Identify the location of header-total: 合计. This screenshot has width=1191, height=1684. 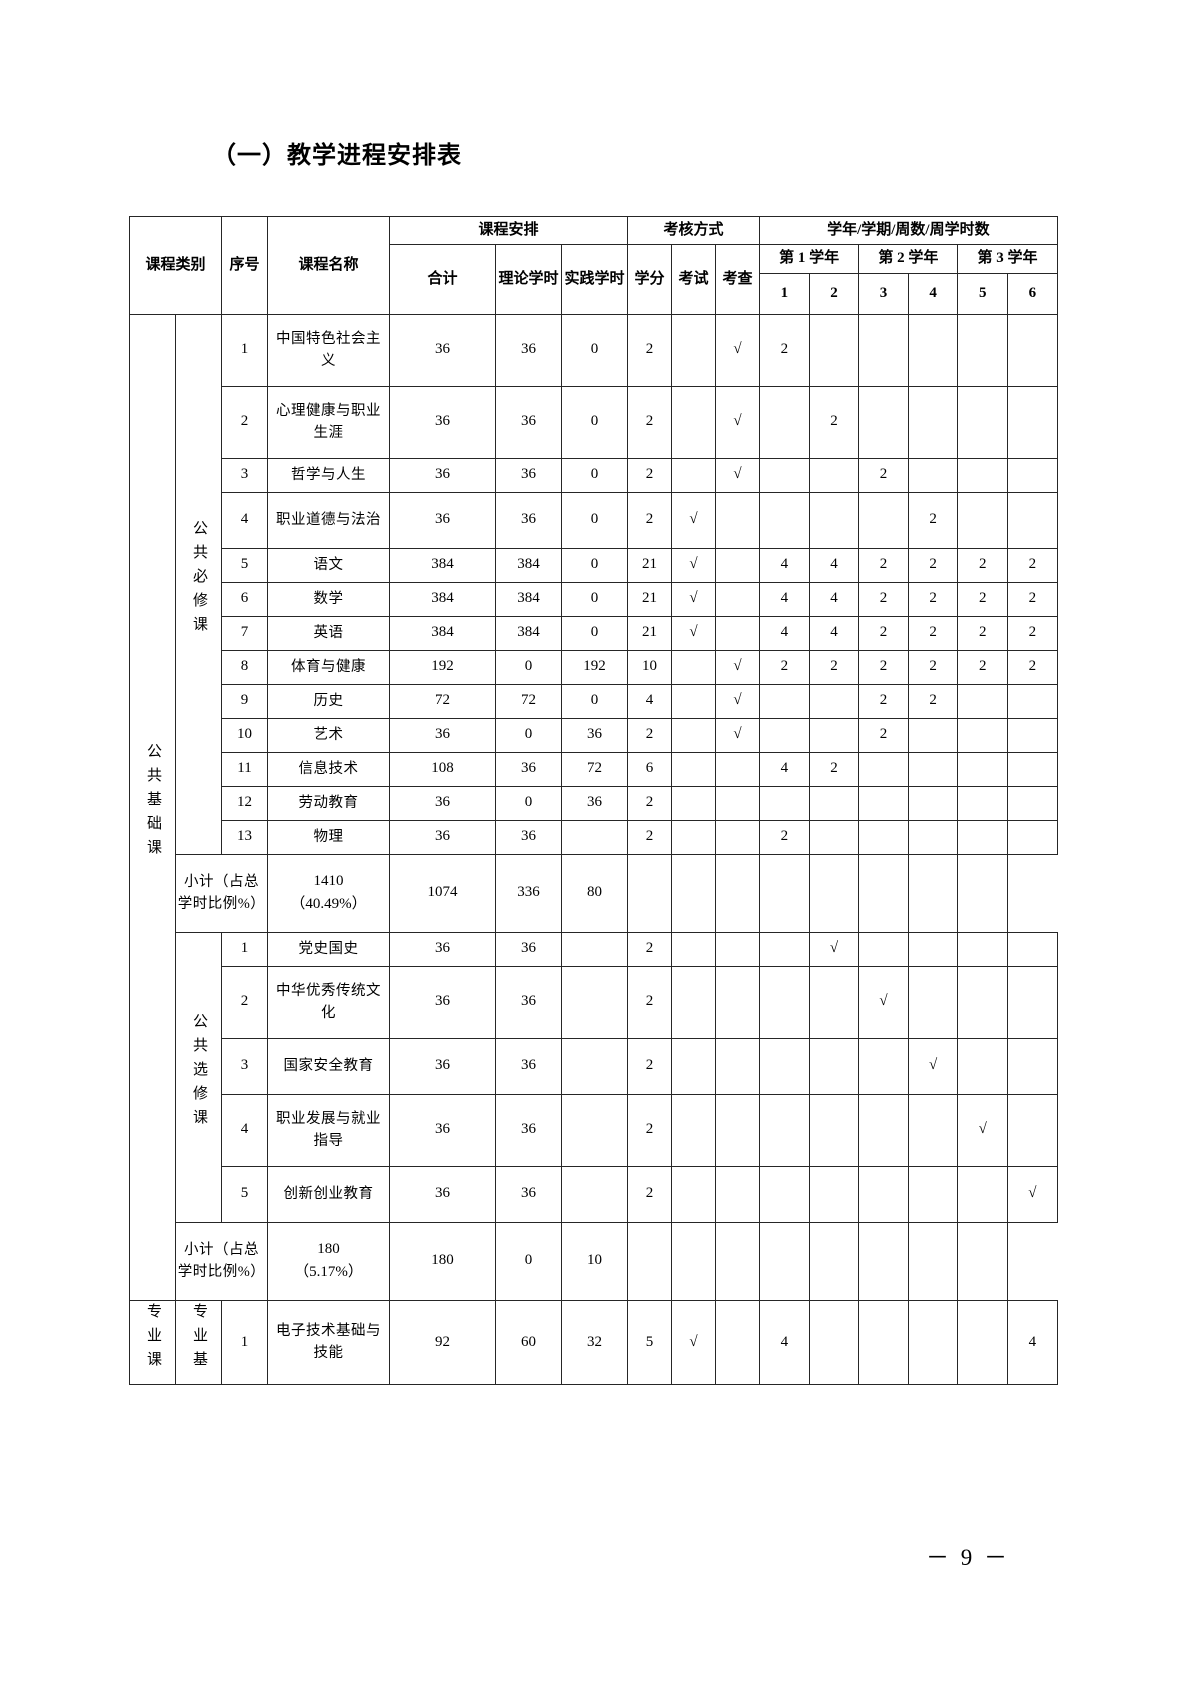
(443, 279).